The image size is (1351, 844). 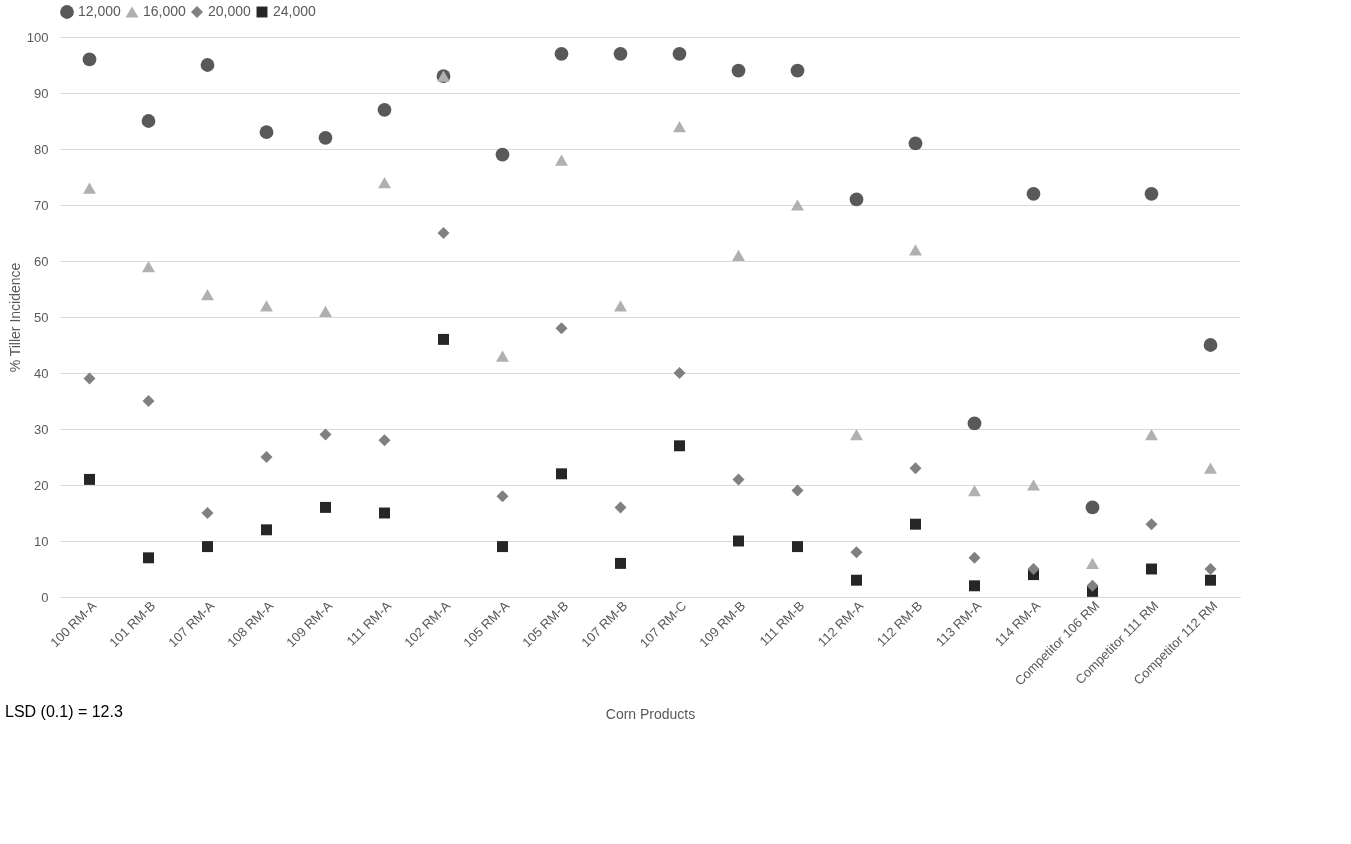 I want to click on y-tick-label: 60, so click(x=41, y=261).